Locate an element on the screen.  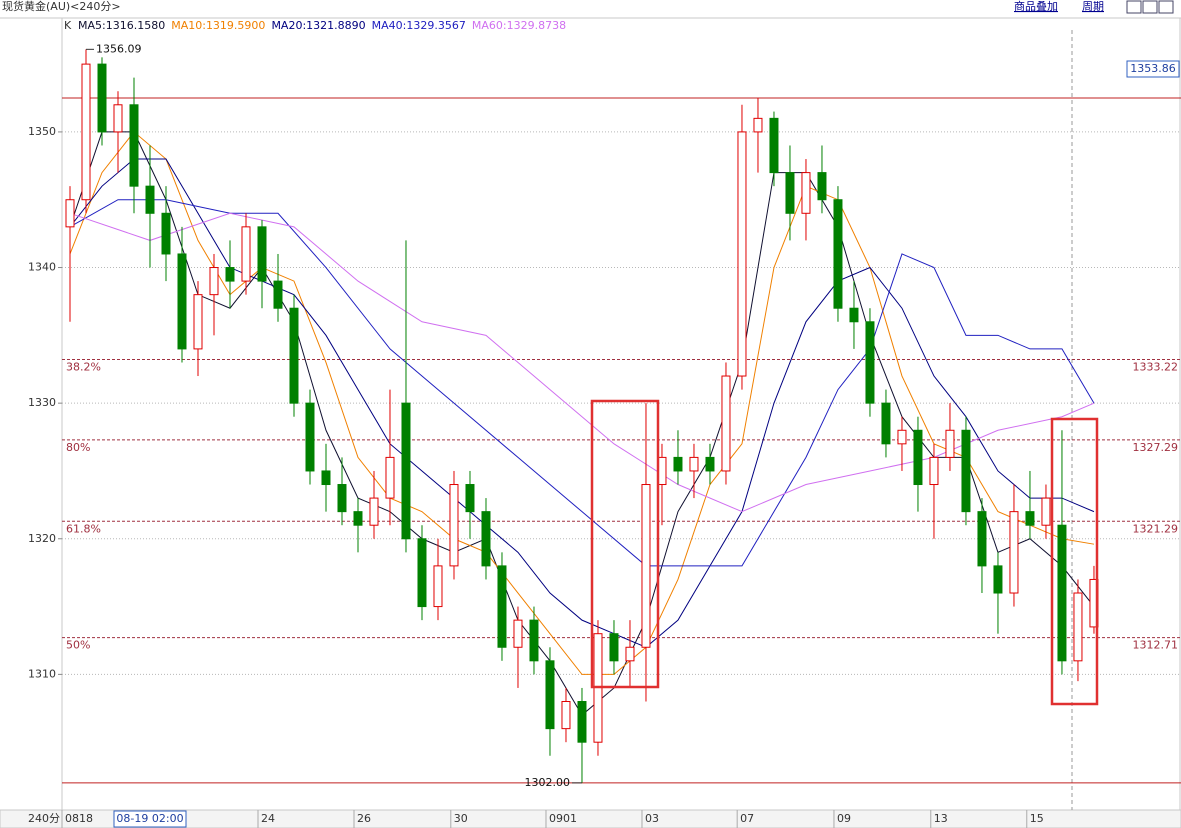
level-label: 80% is located at coordinates (78, 447).